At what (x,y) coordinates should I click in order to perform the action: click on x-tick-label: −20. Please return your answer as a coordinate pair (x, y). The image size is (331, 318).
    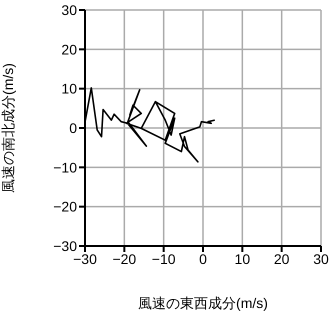
    Looking at the image, I should click on (124, 258).